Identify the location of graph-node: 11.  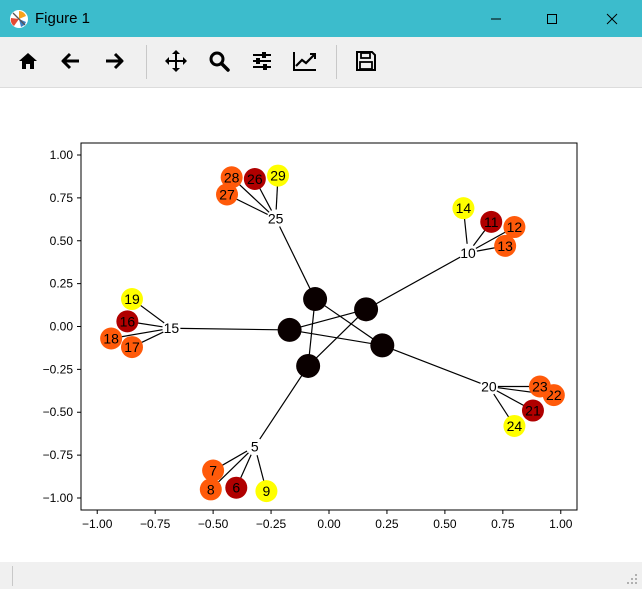
(491, 221).